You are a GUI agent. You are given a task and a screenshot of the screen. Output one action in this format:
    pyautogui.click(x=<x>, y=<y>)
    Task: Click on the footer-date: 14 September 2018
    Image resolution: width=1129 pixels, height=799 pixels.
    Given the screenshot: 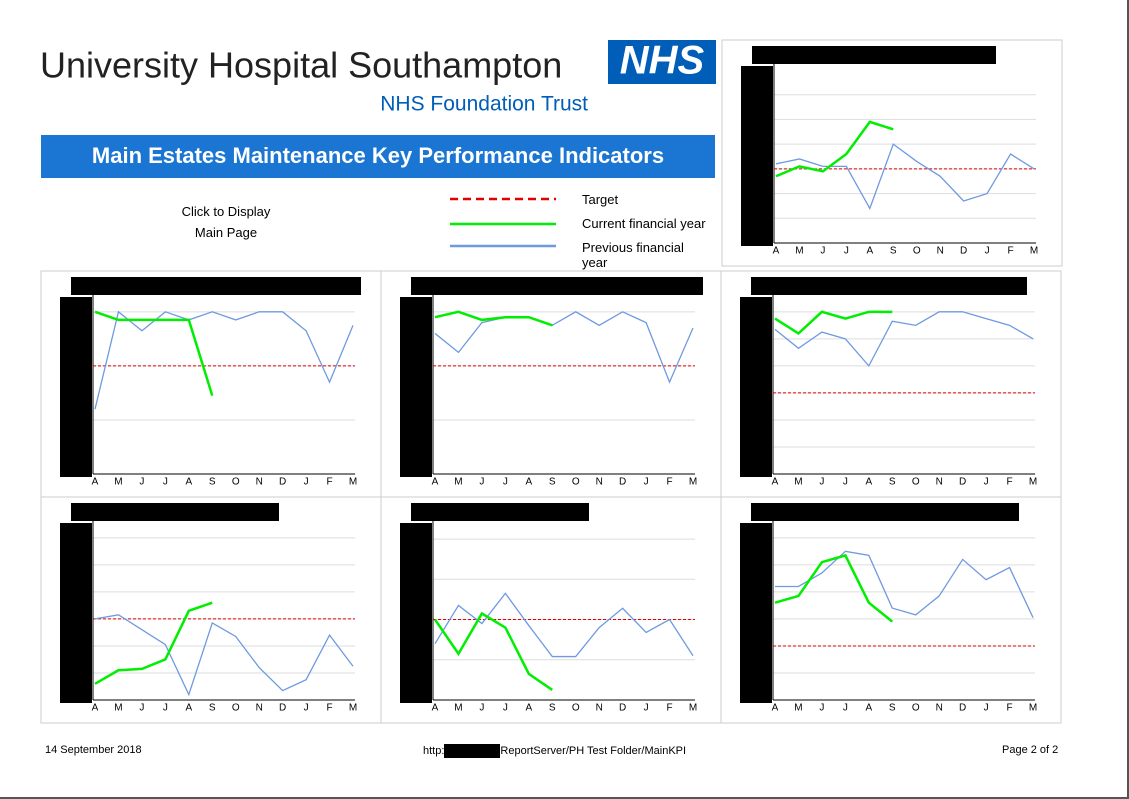 What is the action you would take?
    pyautogui.click(x=93, y=750)
    